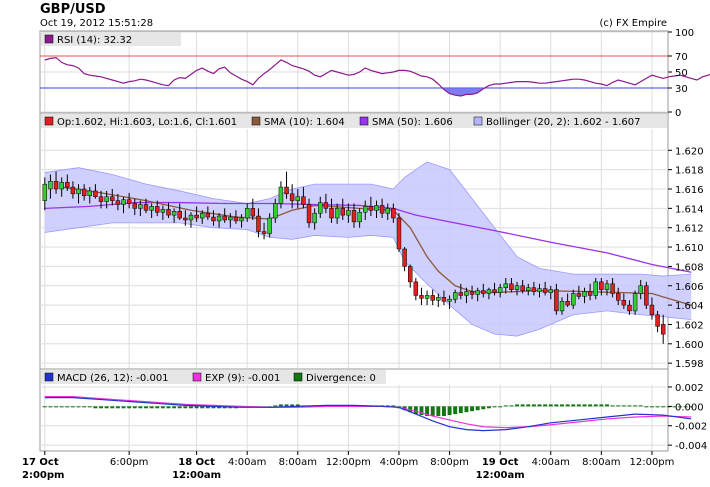 Image resolution: width=710 pixels, height=487 pixels. What do you see at coordinates (689, 248) in the screenshot?
I see `price-tick-label: 1.610` at bounding box center [689, 248].